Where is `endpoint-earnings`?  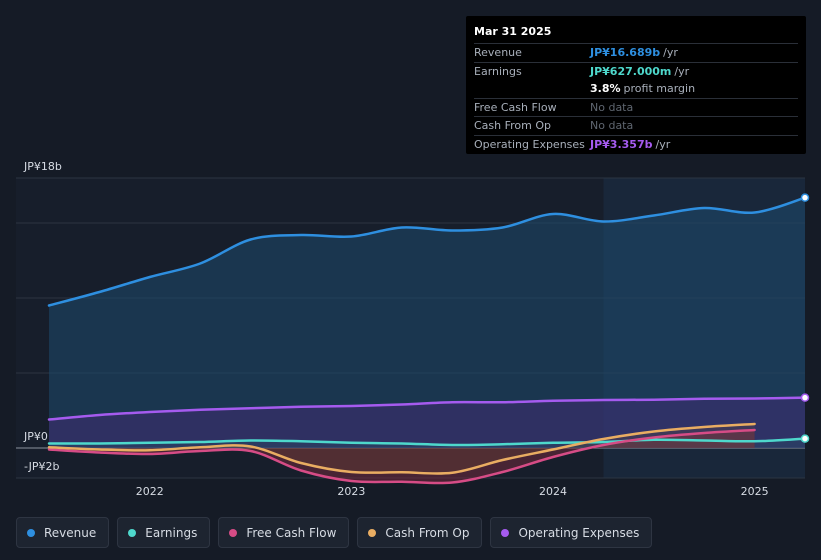 endpoint-earnings is located at coordinates (805, 438).